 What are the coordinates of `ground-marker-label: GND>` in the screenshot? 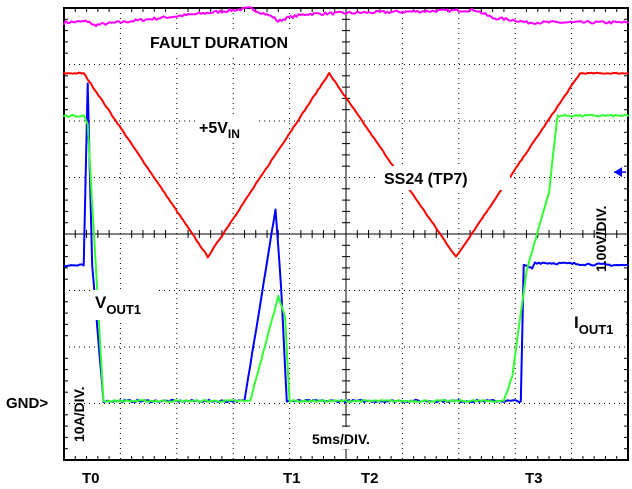 It's located at (27, 403).